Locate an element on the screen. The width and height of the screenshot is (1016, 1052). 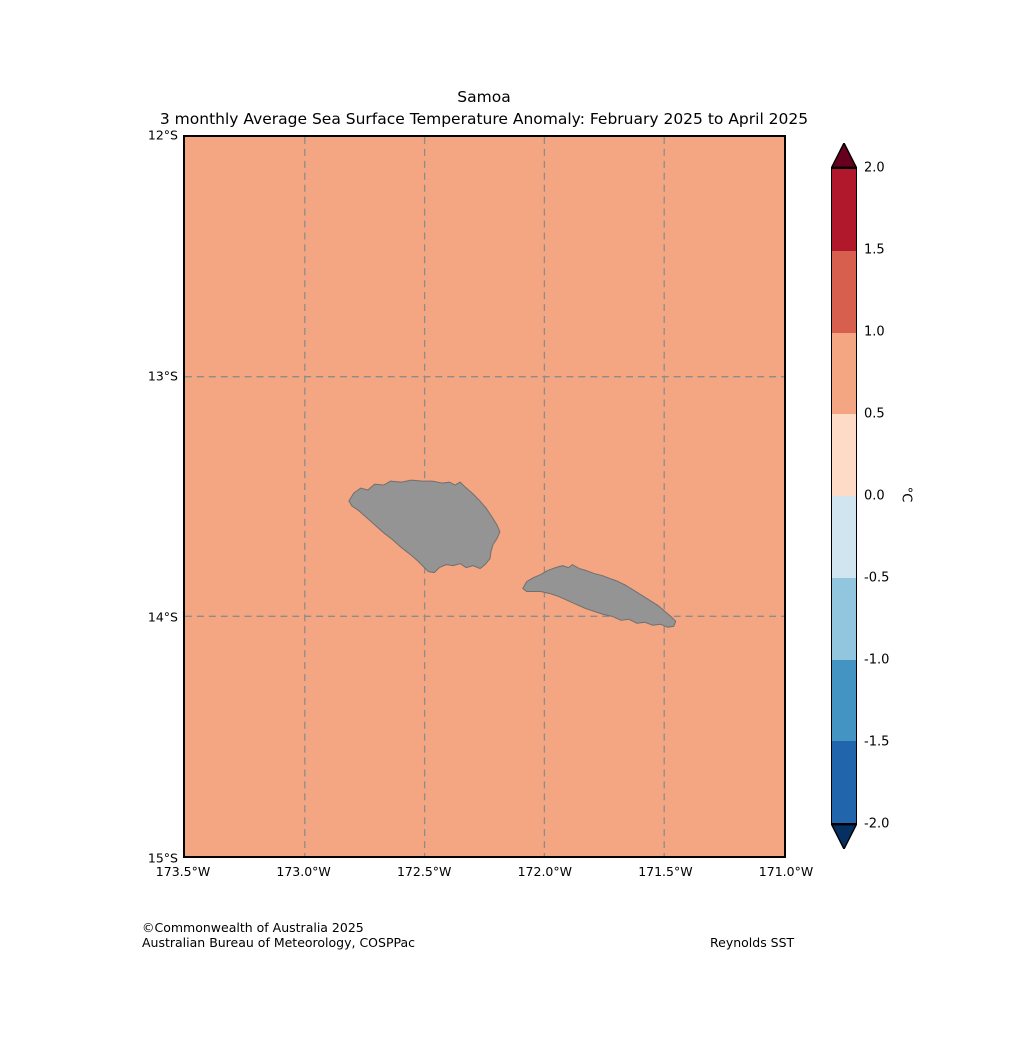
y-tick-label: 14°S is located at coordinates (162, 617).